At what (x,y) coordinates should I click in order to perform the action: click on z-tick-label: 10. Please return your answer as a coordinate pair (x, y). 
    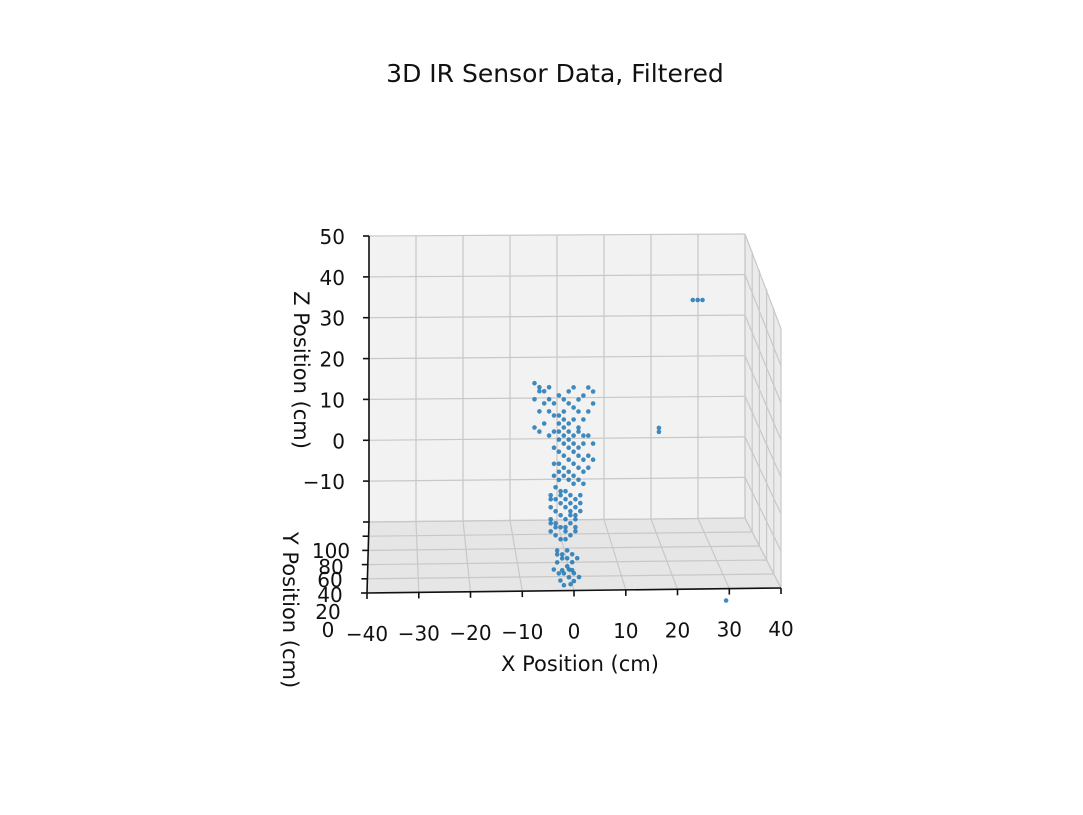
    Looking at the image, I should click on (332, 400).